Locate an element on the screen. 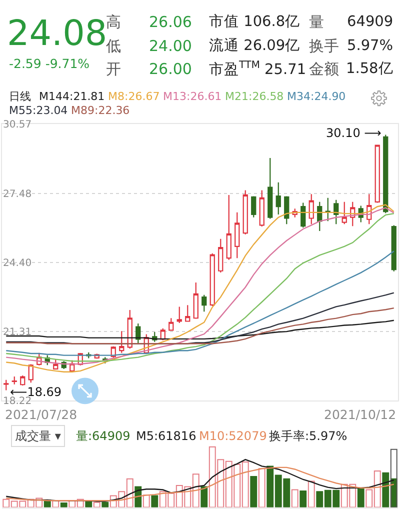 This screenshot has height=525, width=401. text: 市值 106.8亿 is located at coordinates (254, 21).